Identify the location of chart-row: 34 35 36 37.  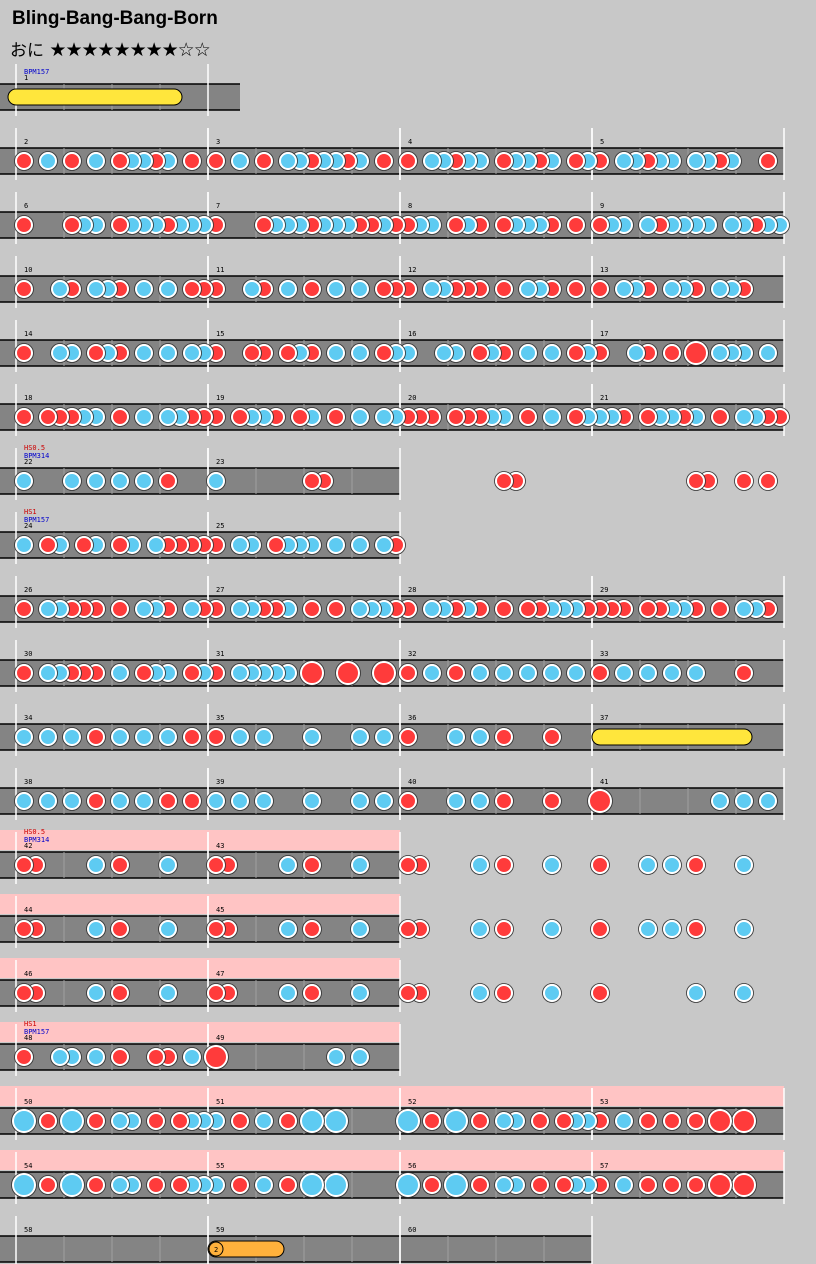
(392, 730).